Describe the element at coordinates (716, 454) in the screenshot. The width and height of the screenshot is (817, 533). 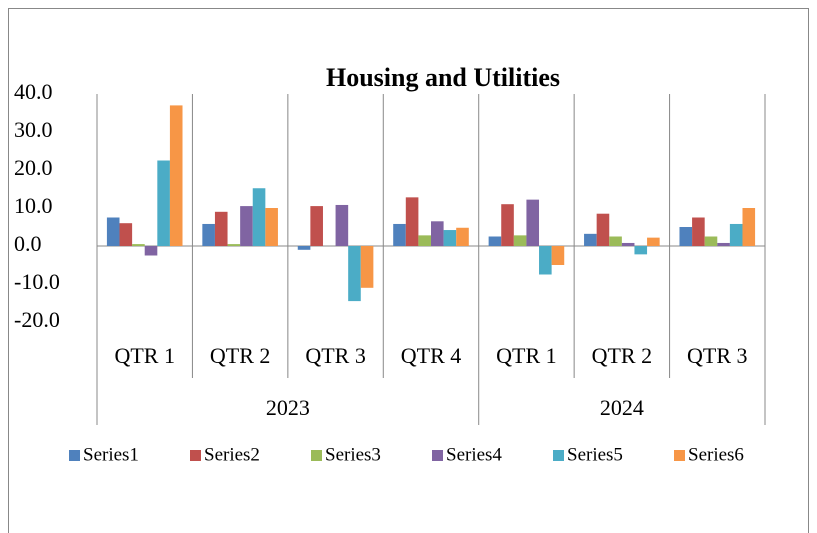
I see `legend-label: Series6` at that location.